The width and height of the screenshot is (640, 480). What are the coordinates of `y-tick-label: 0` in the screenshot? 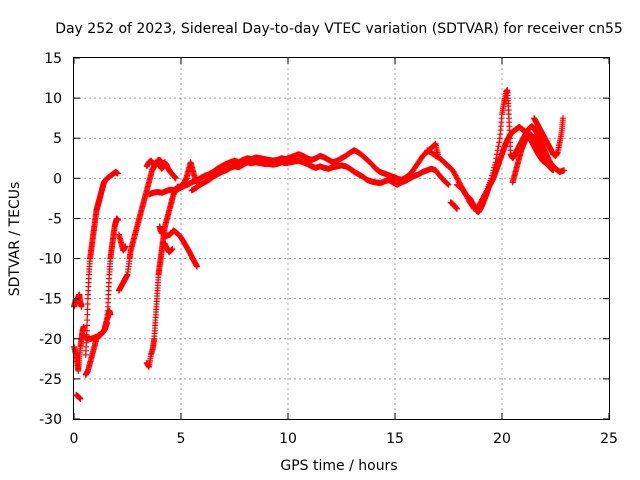 It's located at (57, 179).